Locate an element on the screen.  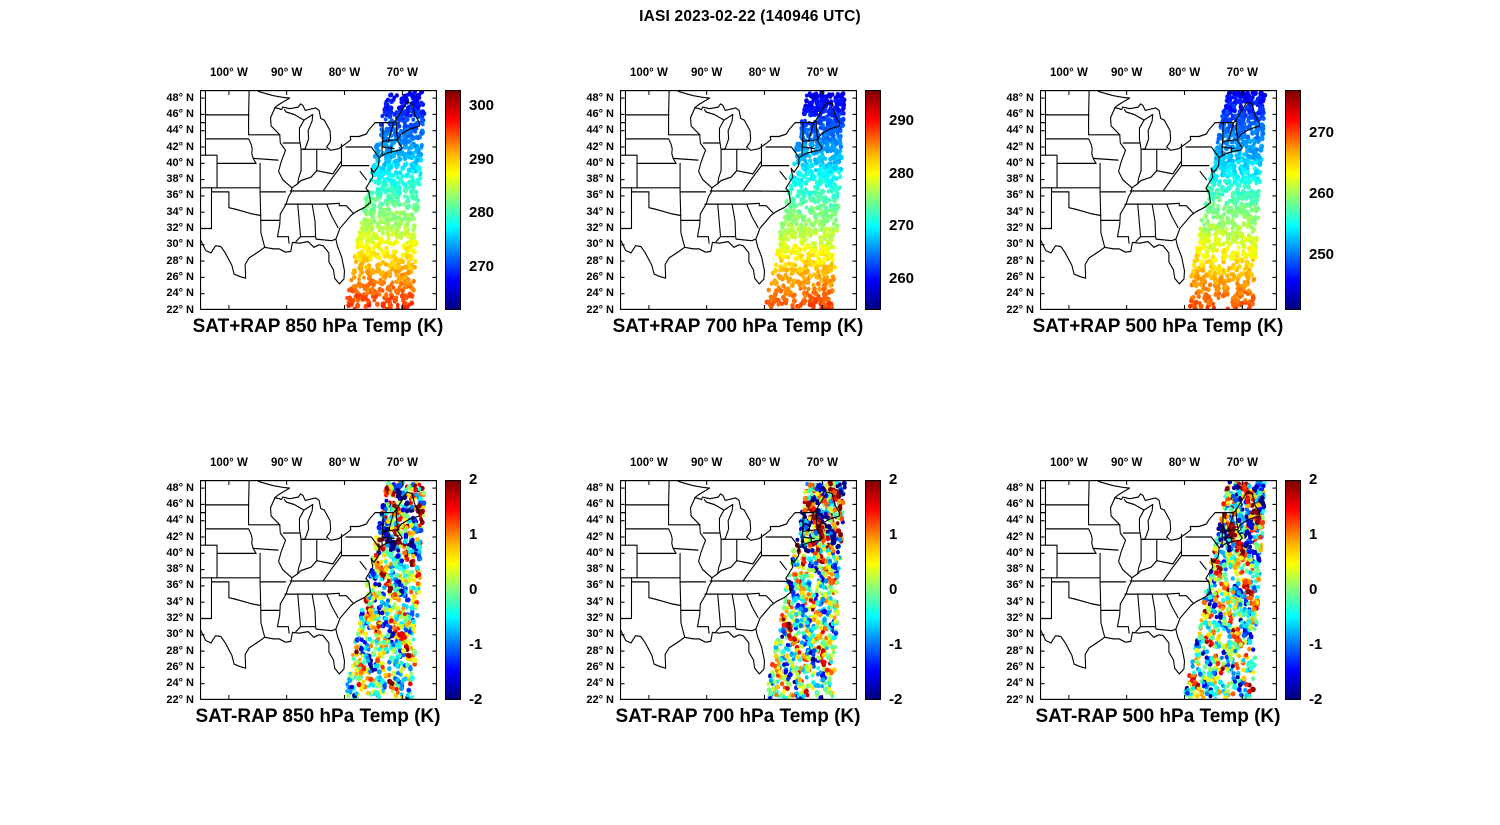
satellite-swath-dots is located at coordinates (1225, 590).